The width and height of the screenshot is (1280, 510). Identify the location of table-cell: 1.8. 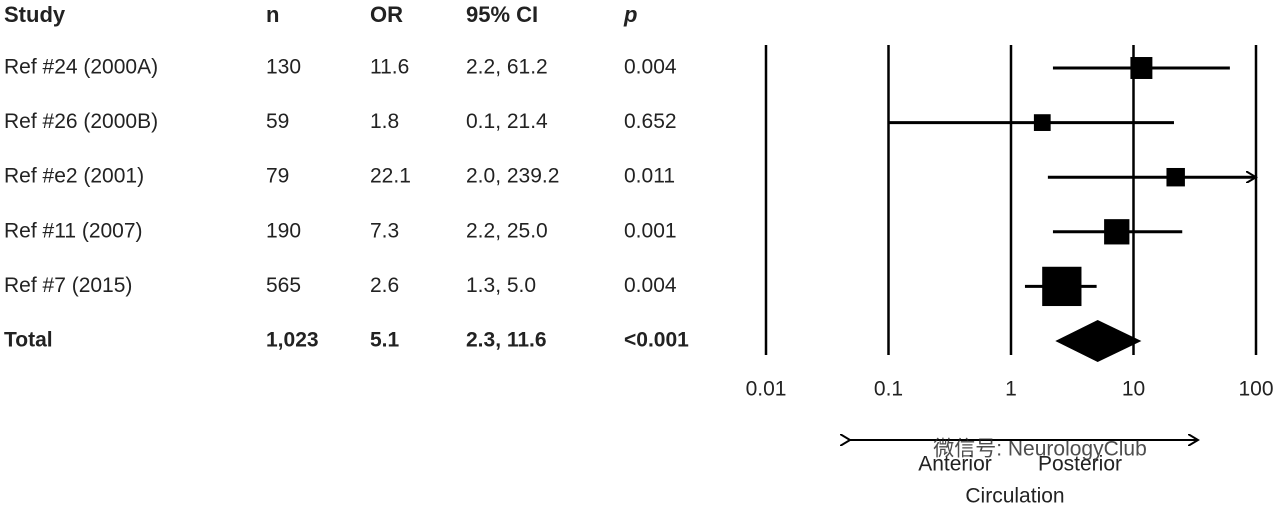
(384, 121).